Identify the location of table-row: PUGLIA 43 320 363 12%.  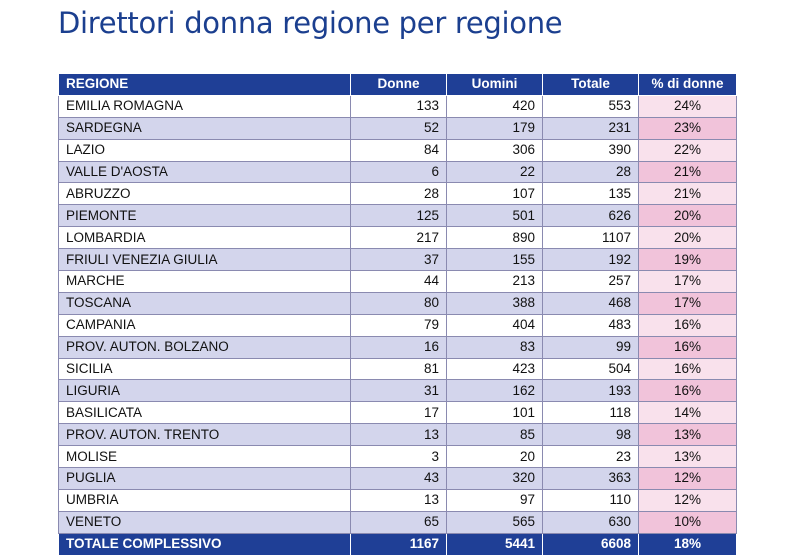
(397, 478).